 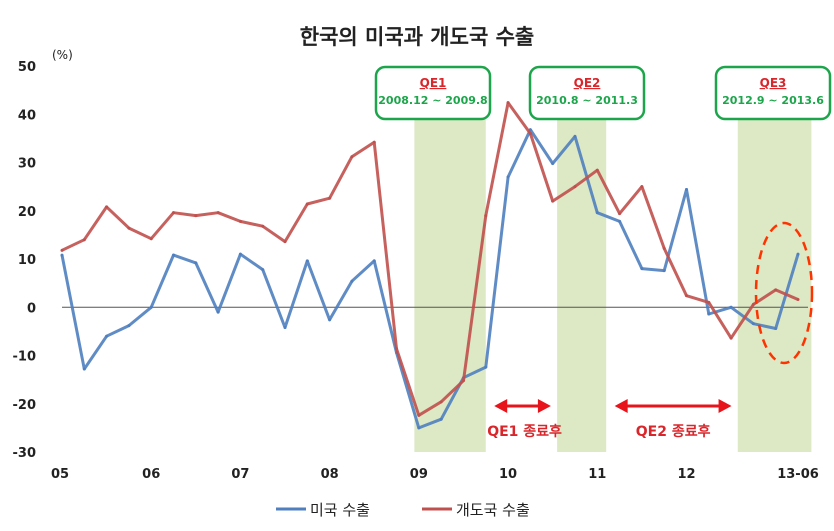 What do you see at coordinates (433, 83) in the screenshot?
I see `qe-box-label: QE1` at bounding box center [433, 83].